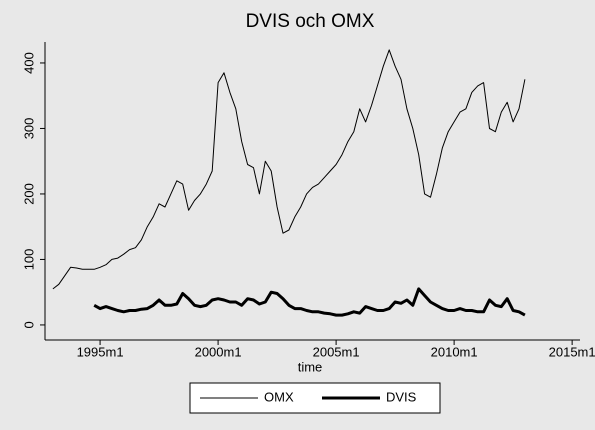 The image size is (595, 430). I want to click on y-tick-label: 300, so click(28, 129).